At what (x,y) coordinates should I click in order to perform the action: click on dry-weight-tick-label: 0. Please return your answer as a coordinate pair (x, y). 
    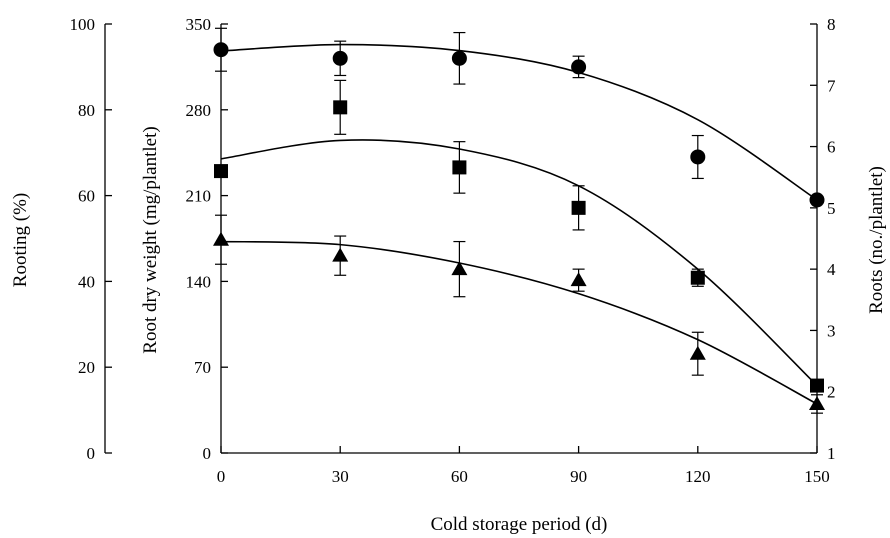
    Looking at the image, I should click on (207, 453).